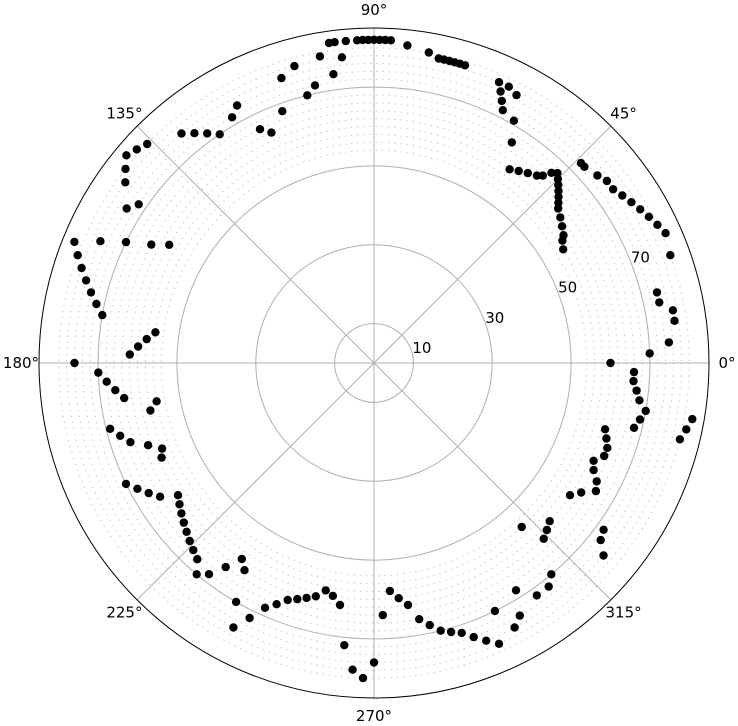 This screenshot has width=738, height=726. Describe the element at coordinates (624, 613) in the screenshot. I see `angle-tick-label-315: 315°` at that location.